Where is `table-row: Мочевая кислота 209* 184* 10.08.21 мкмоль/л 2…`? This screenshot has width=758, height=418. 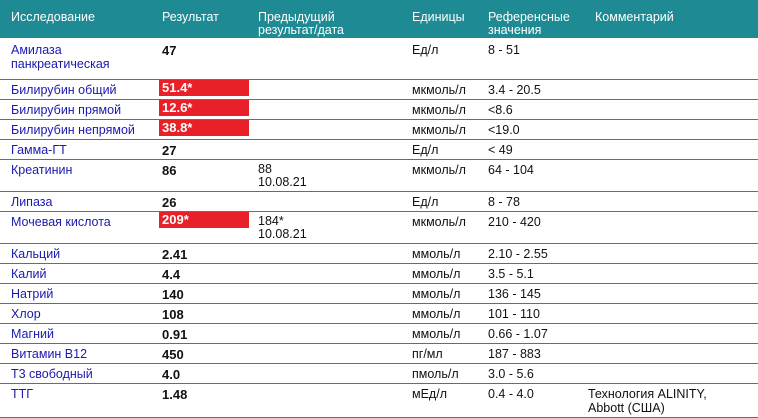
table-row: Мочевая кислота 209* 184* 10.08.21 мкмоль/л 2… is located at coordinates (379, 228).